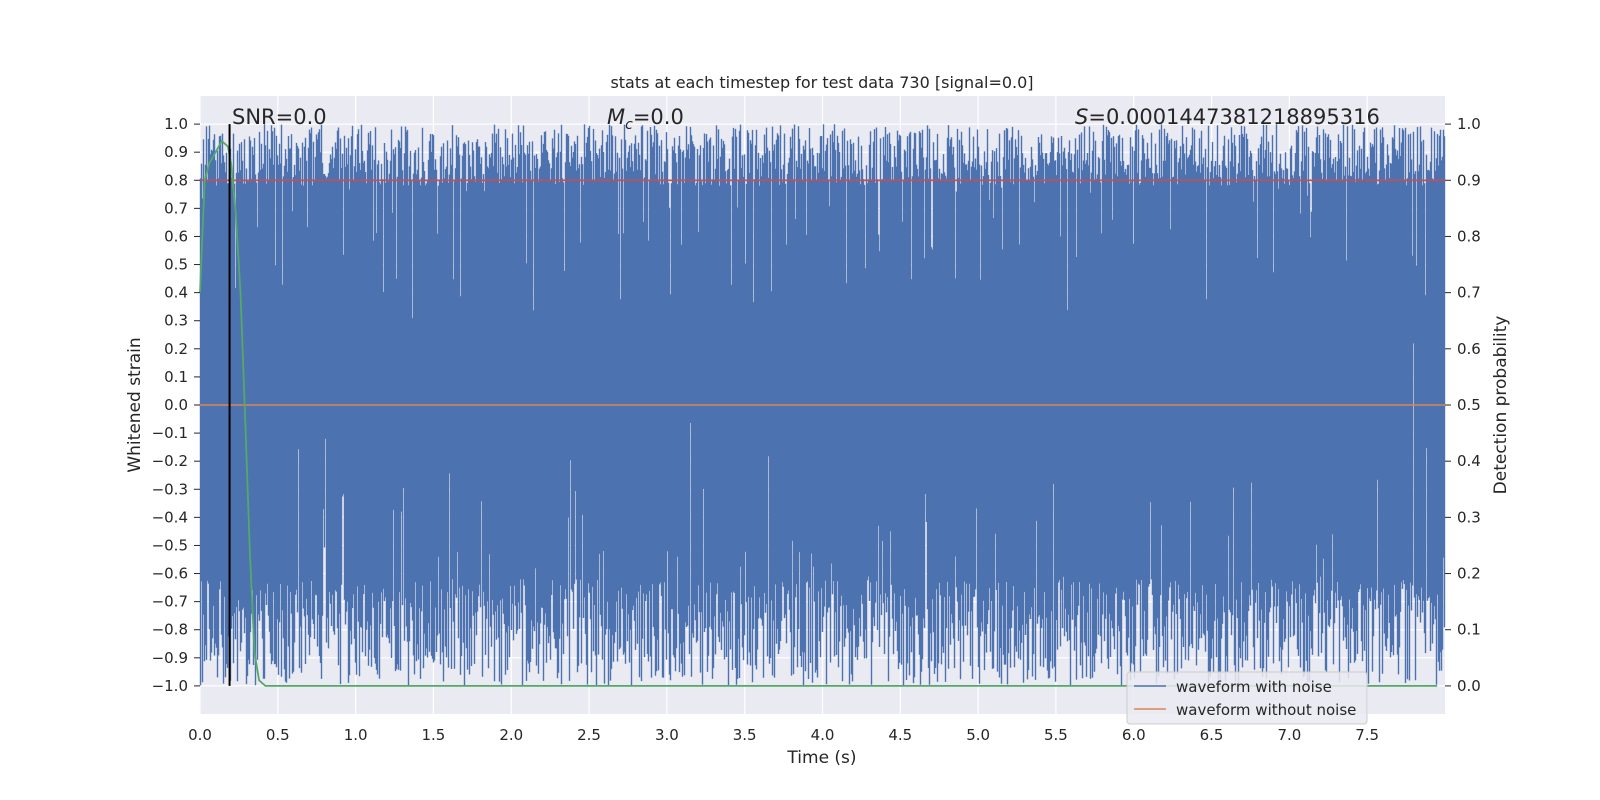 This screenshot has height=800, width=1600. Describe the element at coordinates (1469, 124) in the screenshot. I see `y2-tick-label: 1.0` at that location.